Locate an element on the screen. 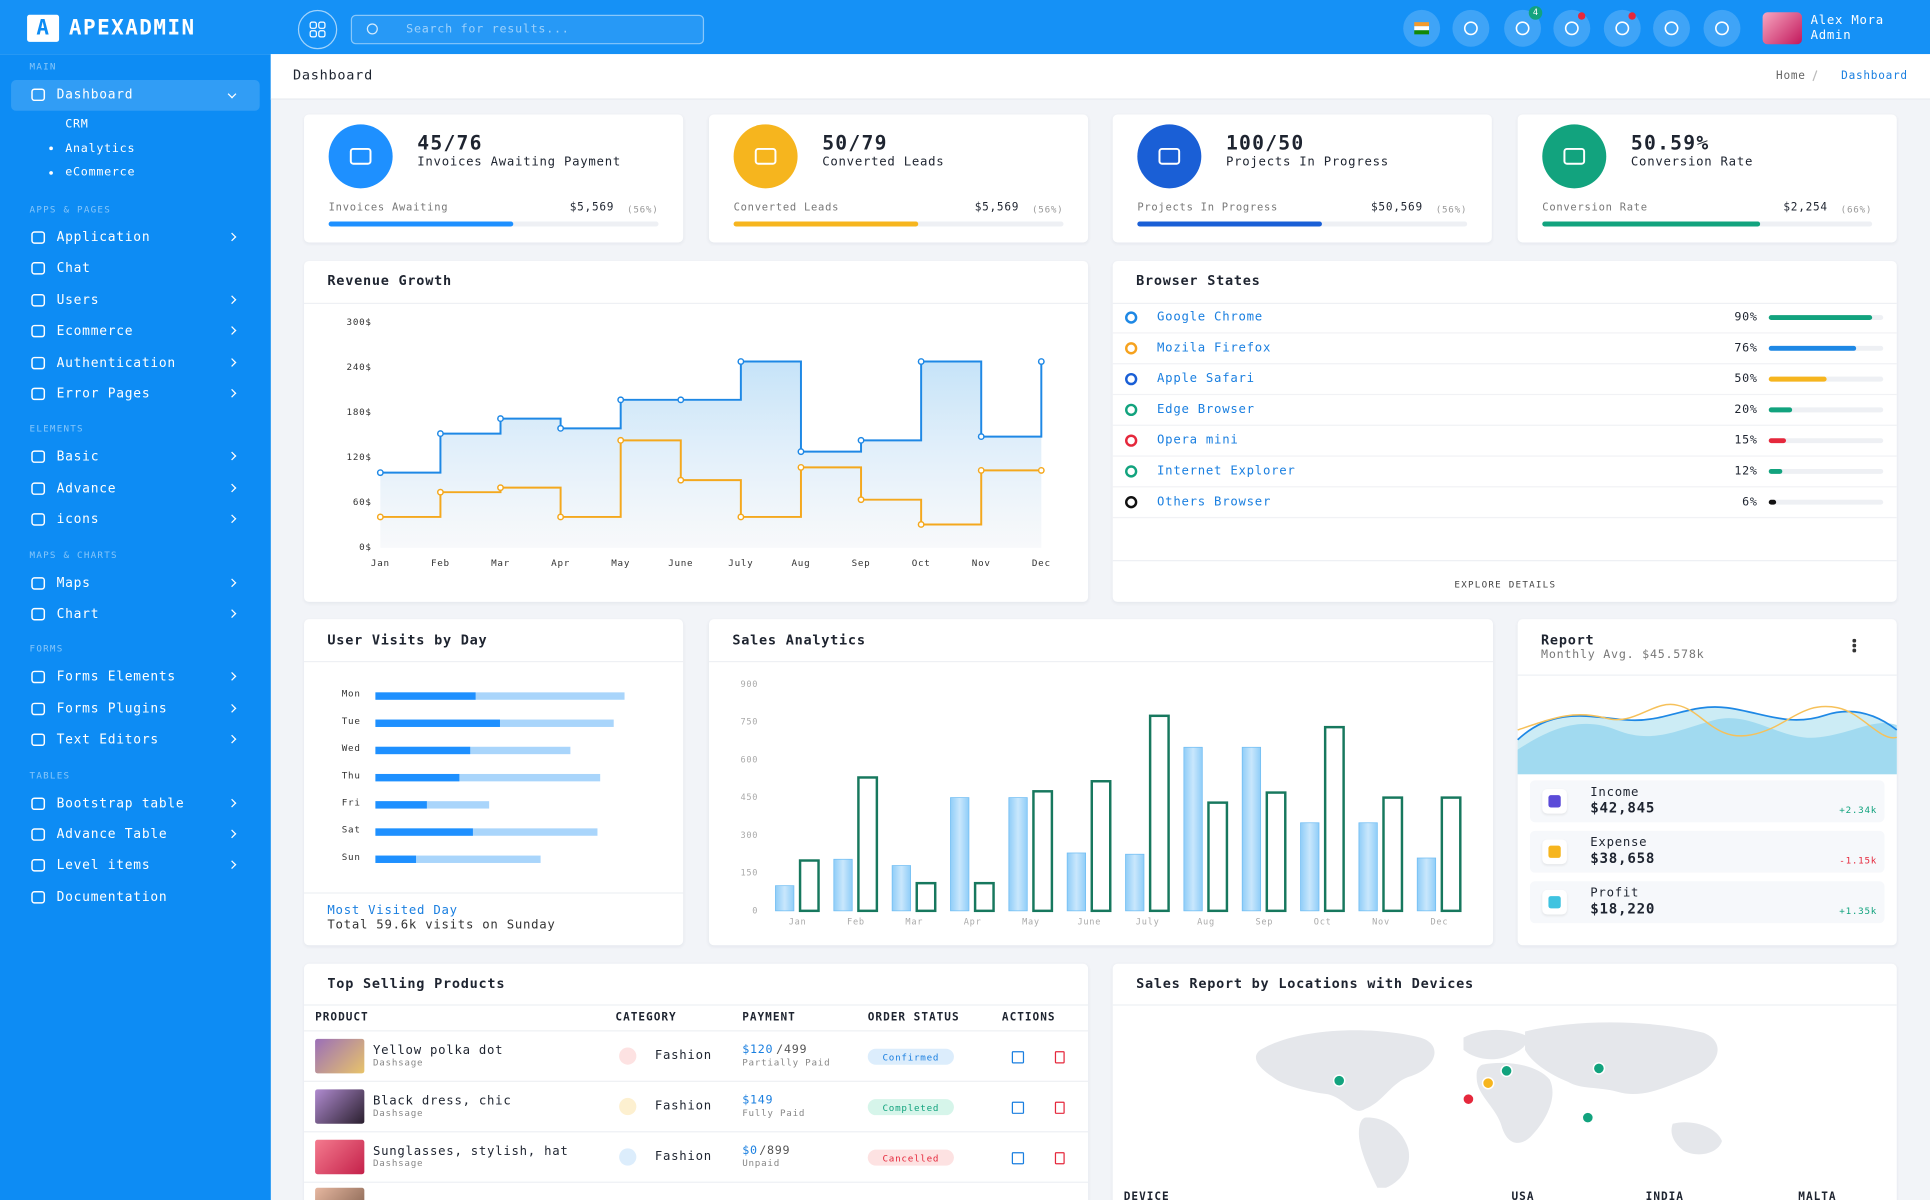 The height and width of the screenshot is (1200, 1930). sidebar-item: Basic is located at coordinates (78, 457).